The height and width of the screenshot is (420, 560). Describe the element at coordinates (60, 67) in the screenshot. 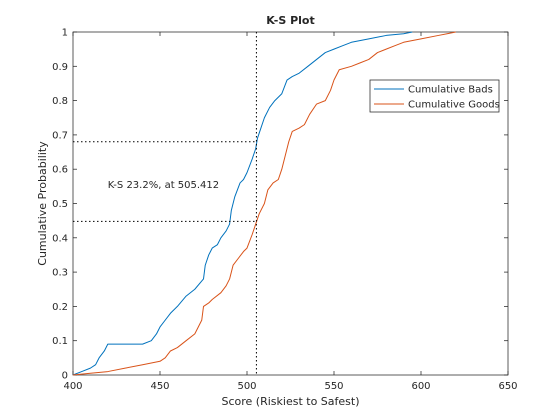

I see `y-tick-label: 0.9` at that location.